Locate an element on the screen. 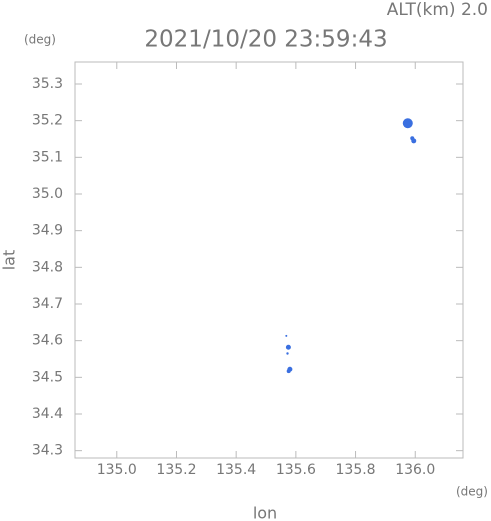 This screenshot has height=521, width=491. x-tick-label: 135.0 is located at coordinates (117, 470).